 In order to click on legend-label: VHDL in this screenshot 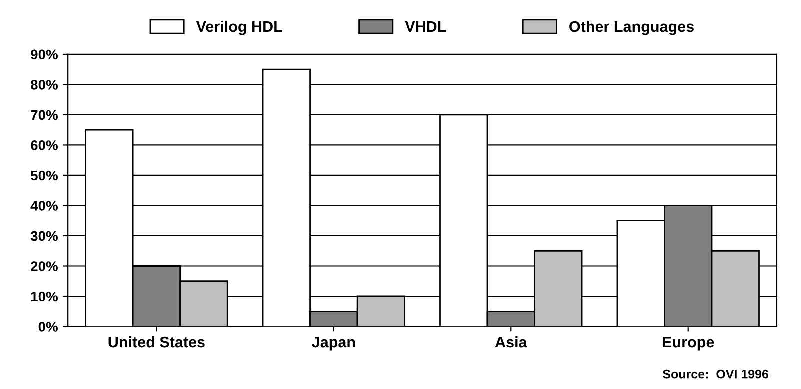, I will do `click(425, 27)`.